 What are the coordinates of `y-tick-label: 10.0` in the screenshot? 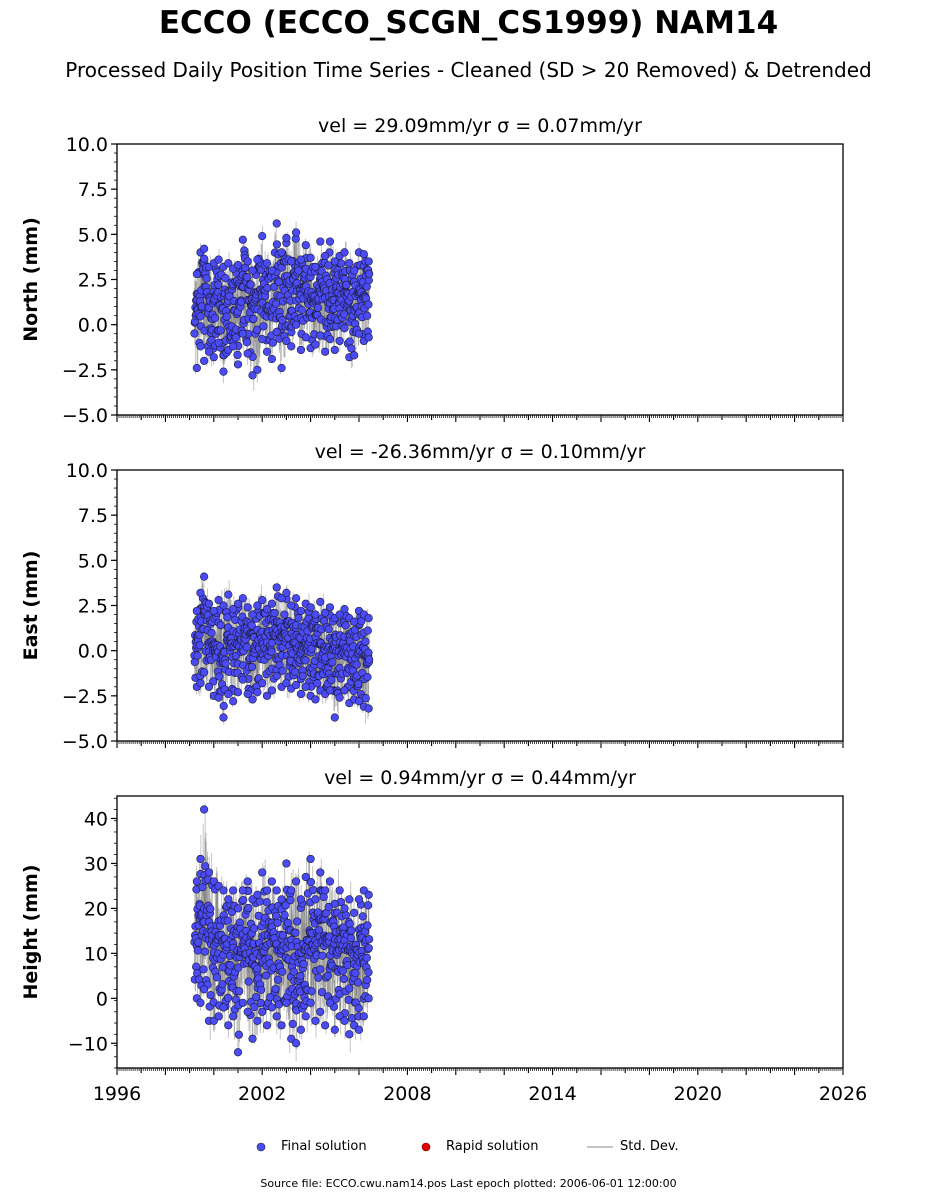 It's located at (87, 471).